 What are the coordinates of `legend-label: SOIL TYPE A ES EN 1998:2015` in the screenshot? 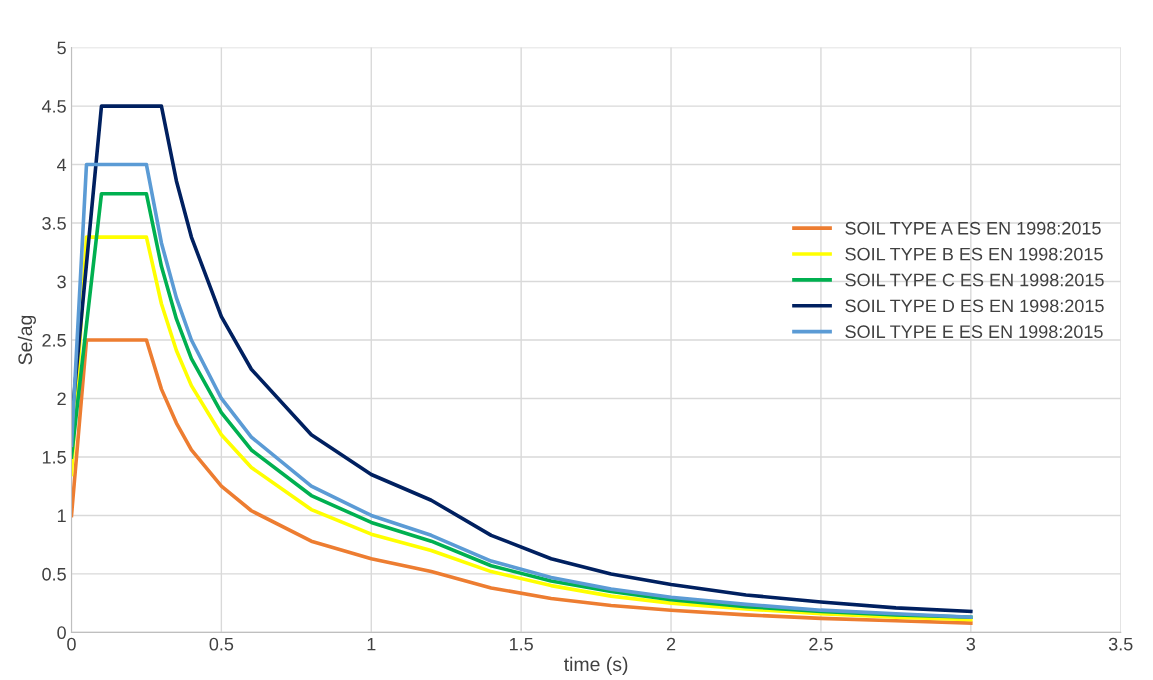 It's located at (973, 228).